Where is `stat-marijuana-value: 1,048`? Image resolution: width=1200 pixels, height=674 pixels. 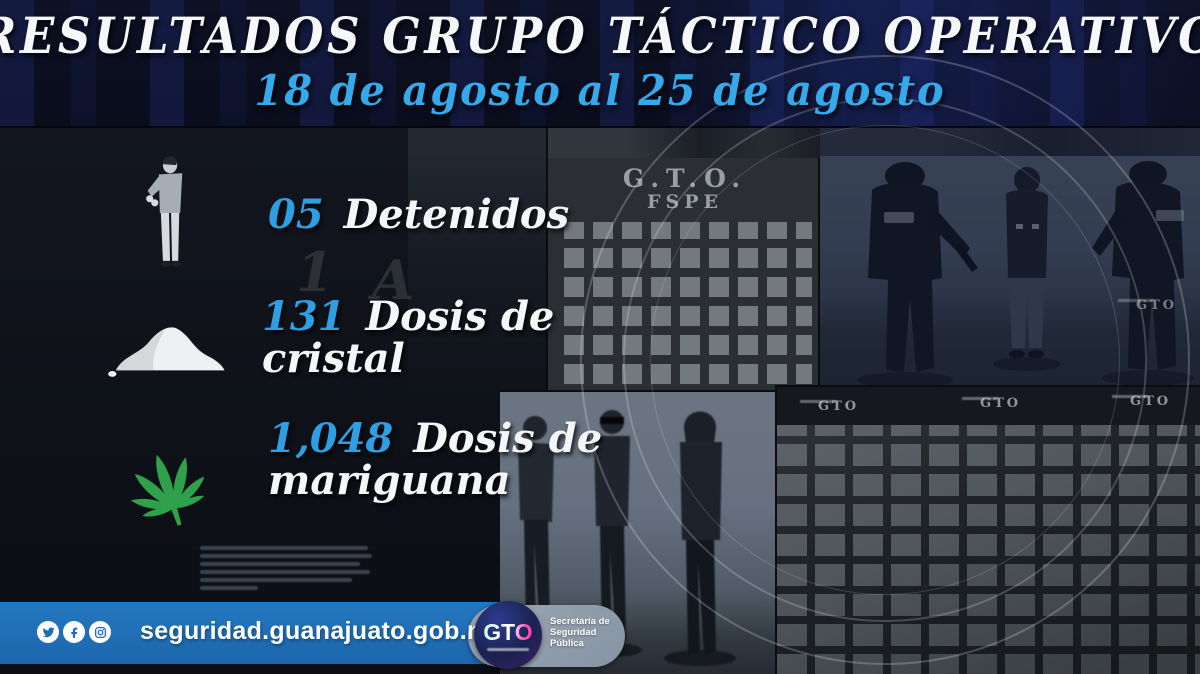 stat-marijuana-value: 1,048 is located at coordinates (331, 438).